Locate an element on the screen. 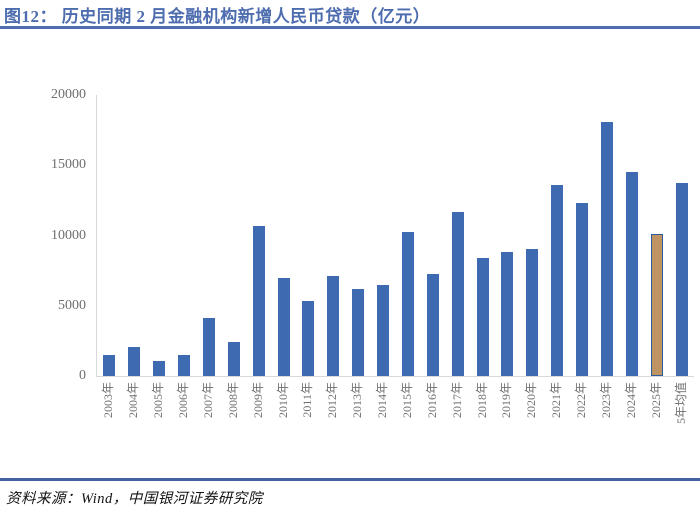 The height and width of the screenshot is (520, 700). bar-2003年 is located at coordinates (109, 365).